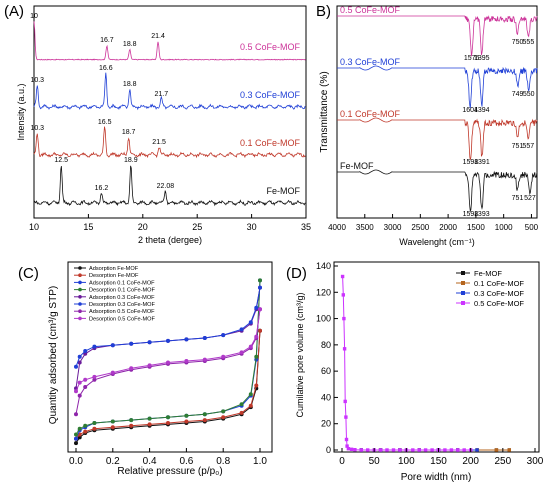 The height and width of the screenshot is (492, 550). What do you see at coordinates (375, 461) in the screenshot?
I see `panel-d-x-tick-label: 50` at bounding box center [375, 461].